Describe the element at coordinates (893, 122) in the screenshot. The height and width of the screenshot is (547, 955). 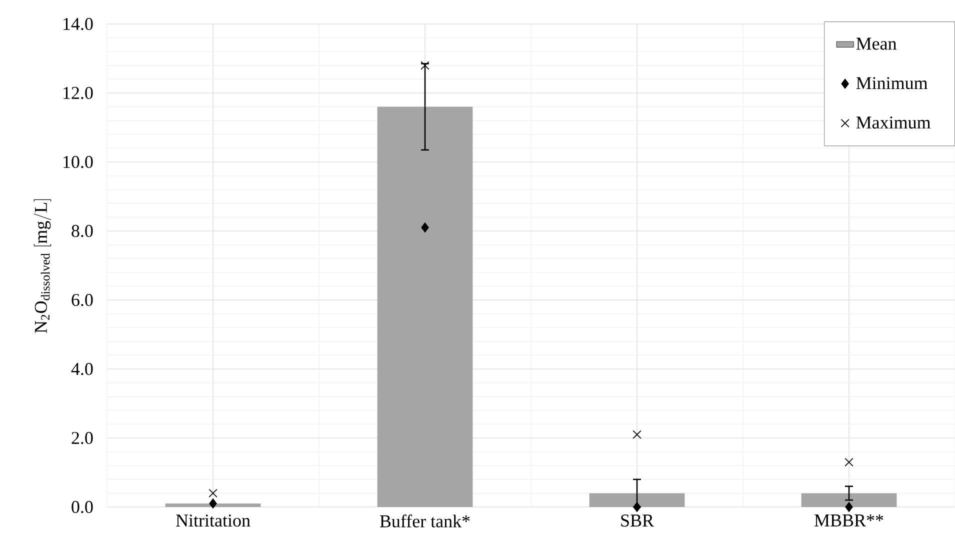
I see `legend-label: Maximum` at that location.